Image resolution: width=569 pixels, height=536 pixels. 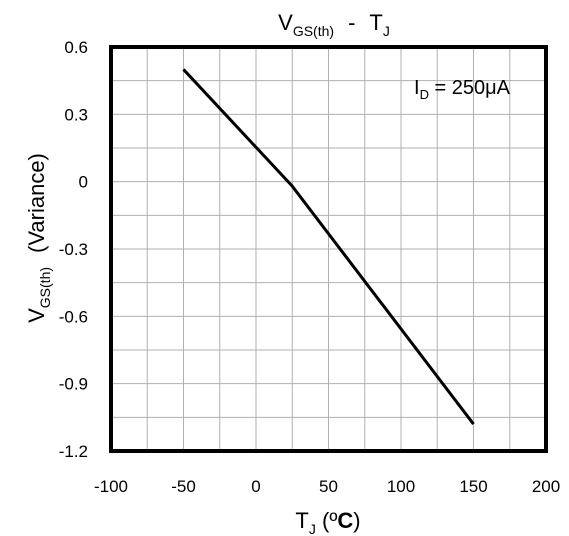 What do you see at coordinates (312, 528) in the screenshot?
I see `xlabel-sub: J` at bounding box center [312, 528].